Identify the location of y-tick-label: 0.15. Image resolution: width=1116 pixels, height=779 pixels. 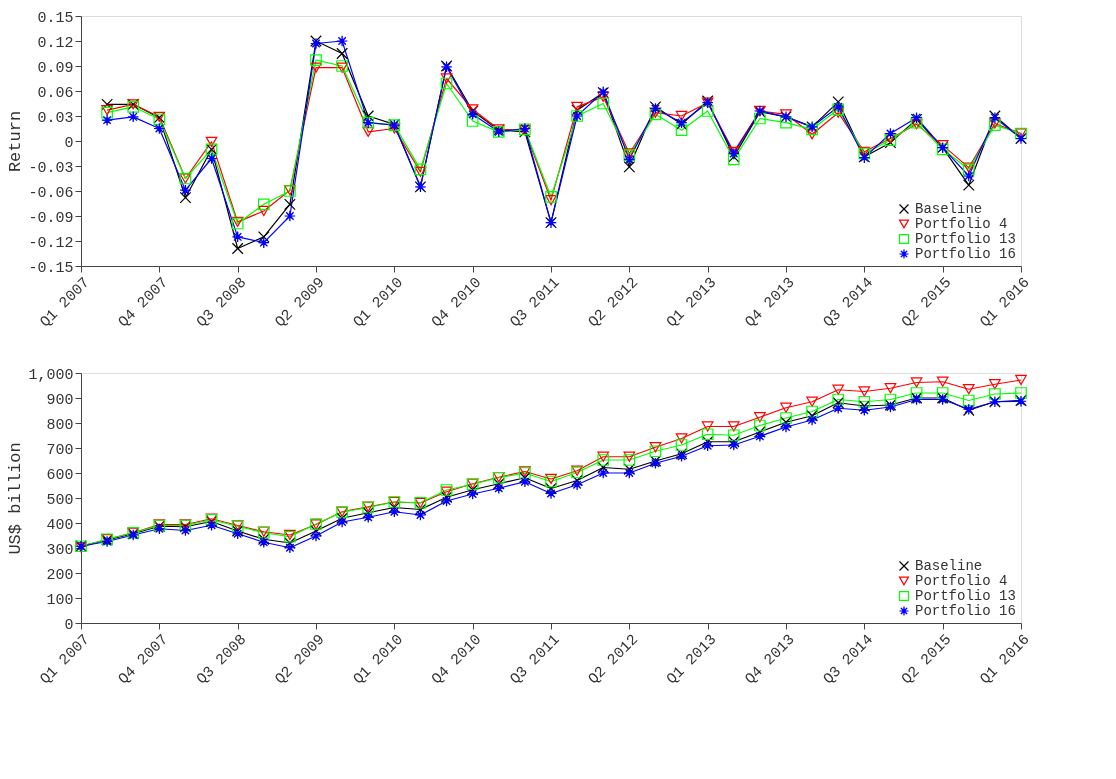
(55, 18).